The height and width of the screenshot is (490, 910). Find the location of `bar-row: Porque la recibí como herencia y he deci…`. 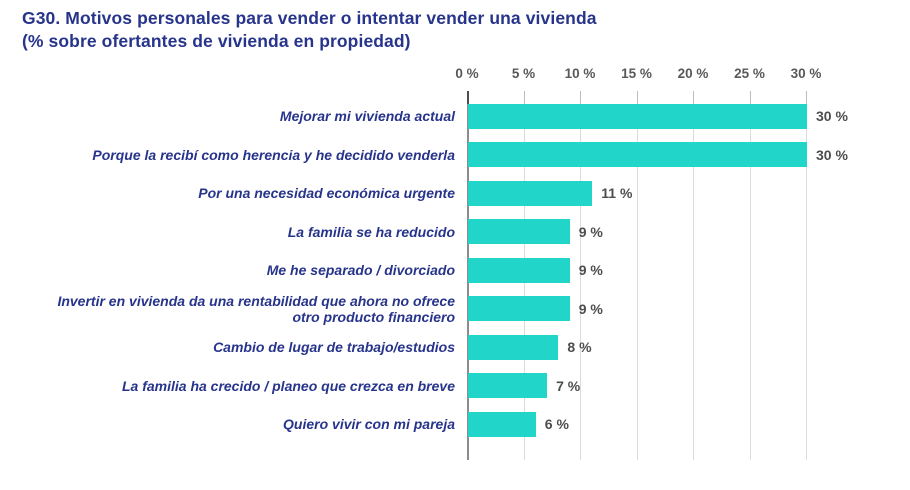

bar-row: Porque la recibí como herencia y he deci… is located at coordinates (455, 155).